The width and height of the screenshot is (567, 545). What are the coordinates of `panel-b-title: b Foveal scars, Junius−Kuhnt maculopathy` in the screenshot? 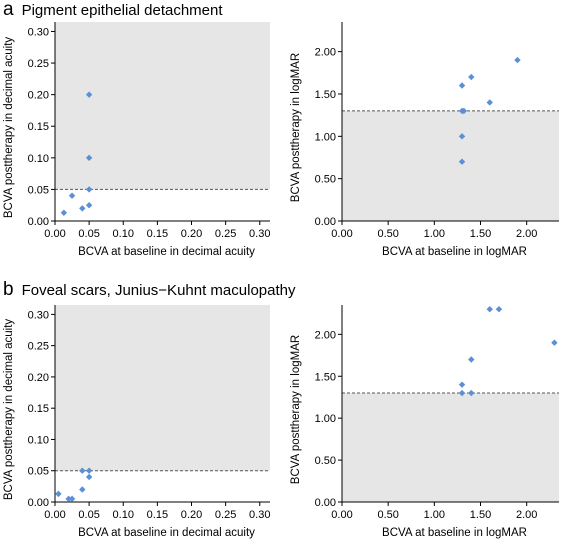 It's located at (149, 290).